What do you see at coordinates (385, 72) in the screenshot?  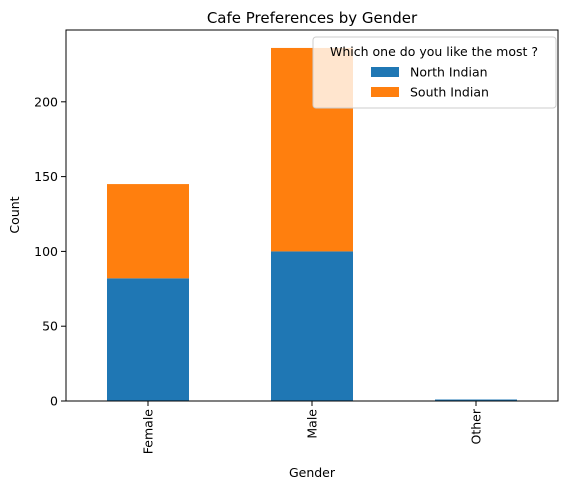 I see `legend-swatch-north-indian` at bounding box center [385, 72].